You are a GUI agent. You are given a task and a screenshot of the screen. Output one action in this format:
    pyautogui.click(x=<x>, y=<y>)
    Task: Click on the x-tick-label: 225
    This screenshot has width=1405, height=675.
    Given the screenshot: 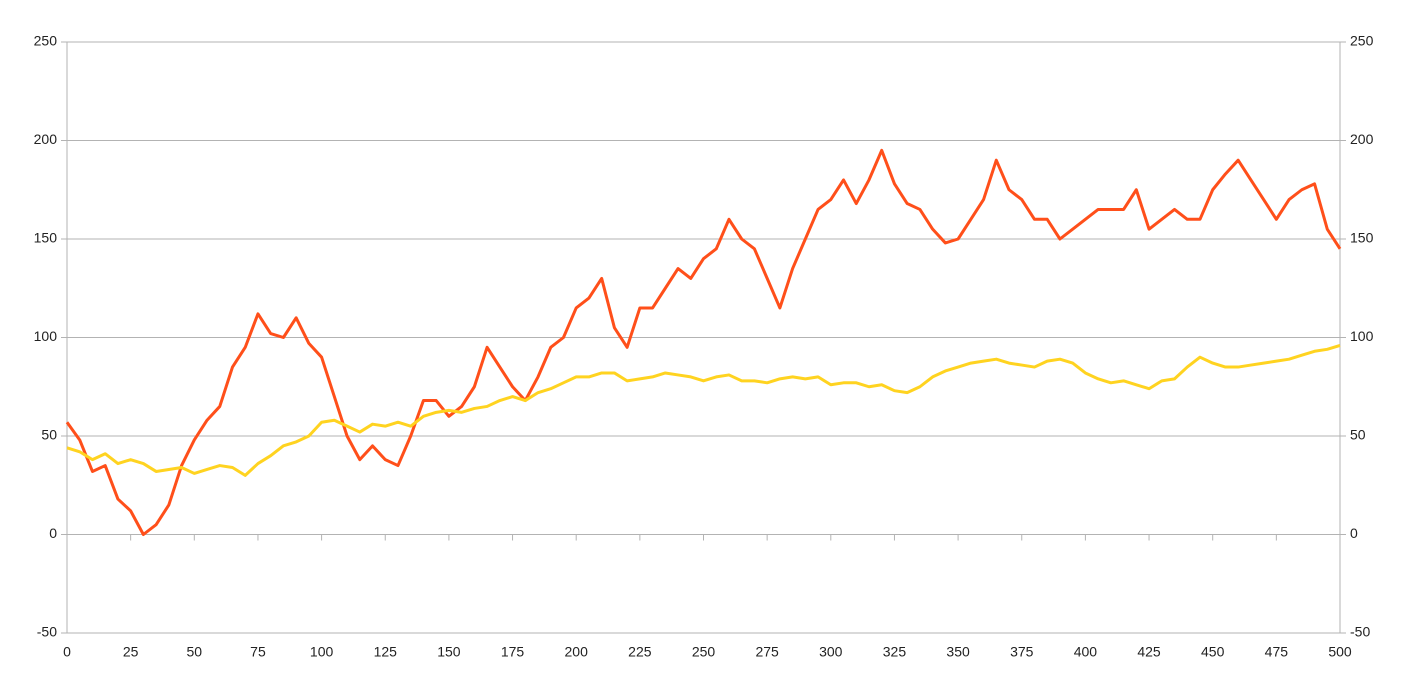 What is the action you would take?
    pyautogui.click(x=640, y=652)
    